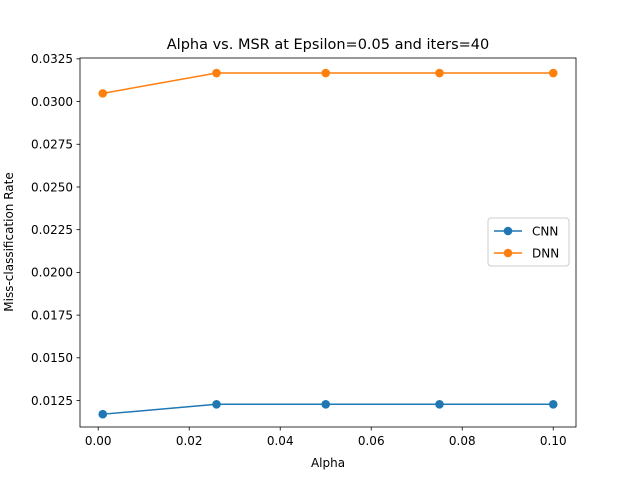  What do you see at coordinates (545, 231) in the screenshot?
I see `legend-label-cnn: CNN` at bounding box center [545, 231].